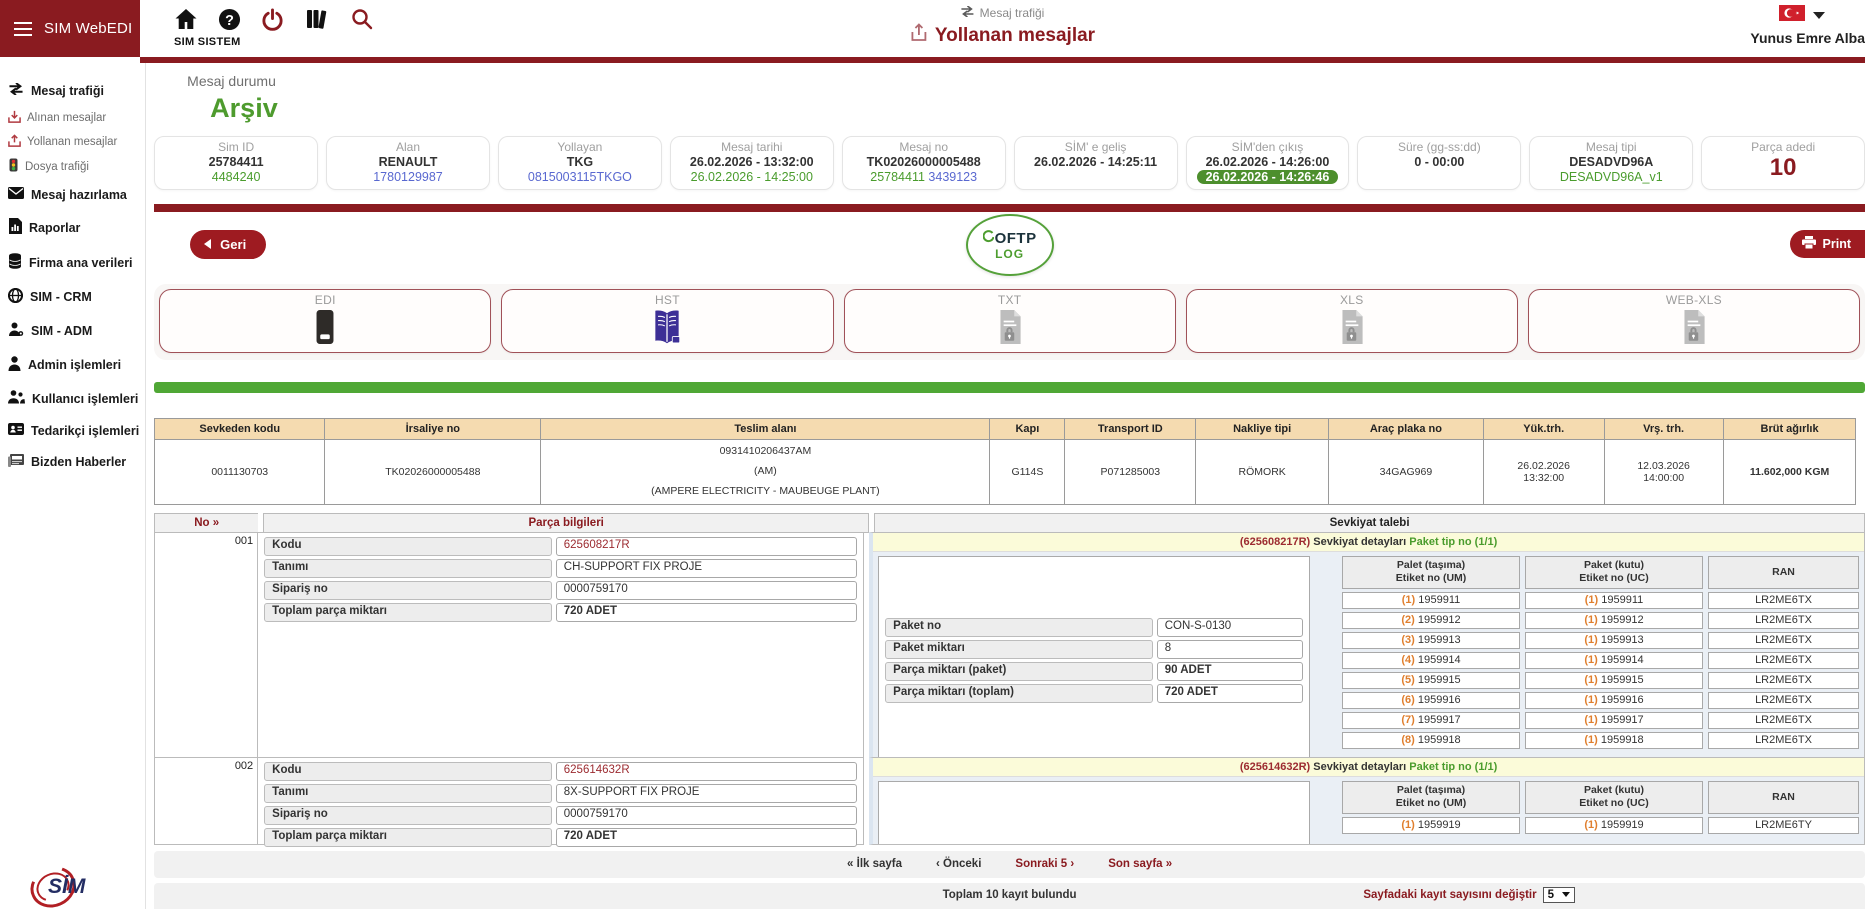 This screenshot has height=909, width=1865. Describe the element at coordinates (1009, 387) in the screenshot. I see `green-separator-bar` at that location.